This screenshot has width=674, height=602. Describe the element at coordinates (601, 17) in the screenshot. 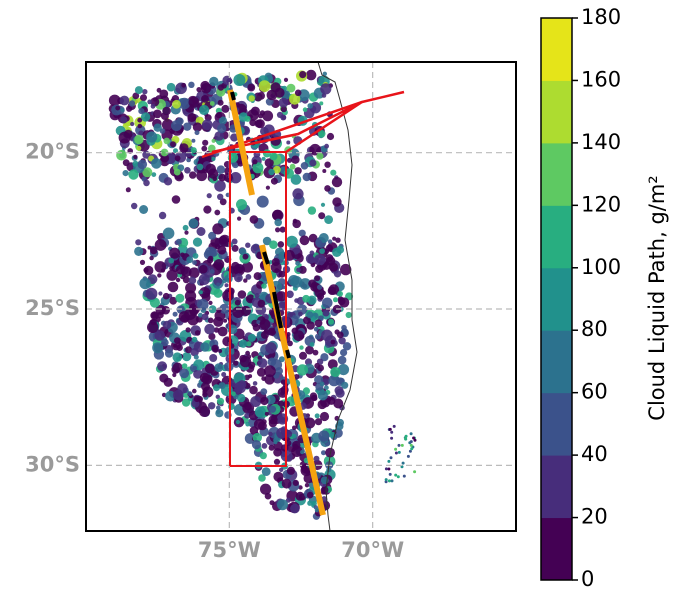

I see `colorbar-tick-label: 180` at that location.